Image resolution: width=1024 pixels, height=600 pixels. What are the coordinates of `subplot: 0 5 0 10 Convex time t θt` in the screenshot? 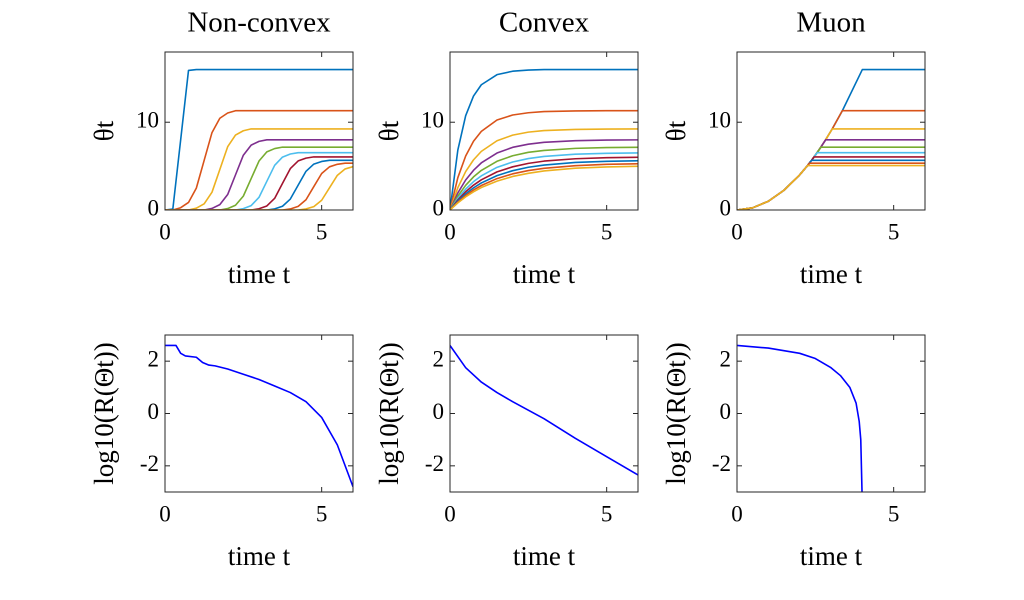 It's located at (506, 148).